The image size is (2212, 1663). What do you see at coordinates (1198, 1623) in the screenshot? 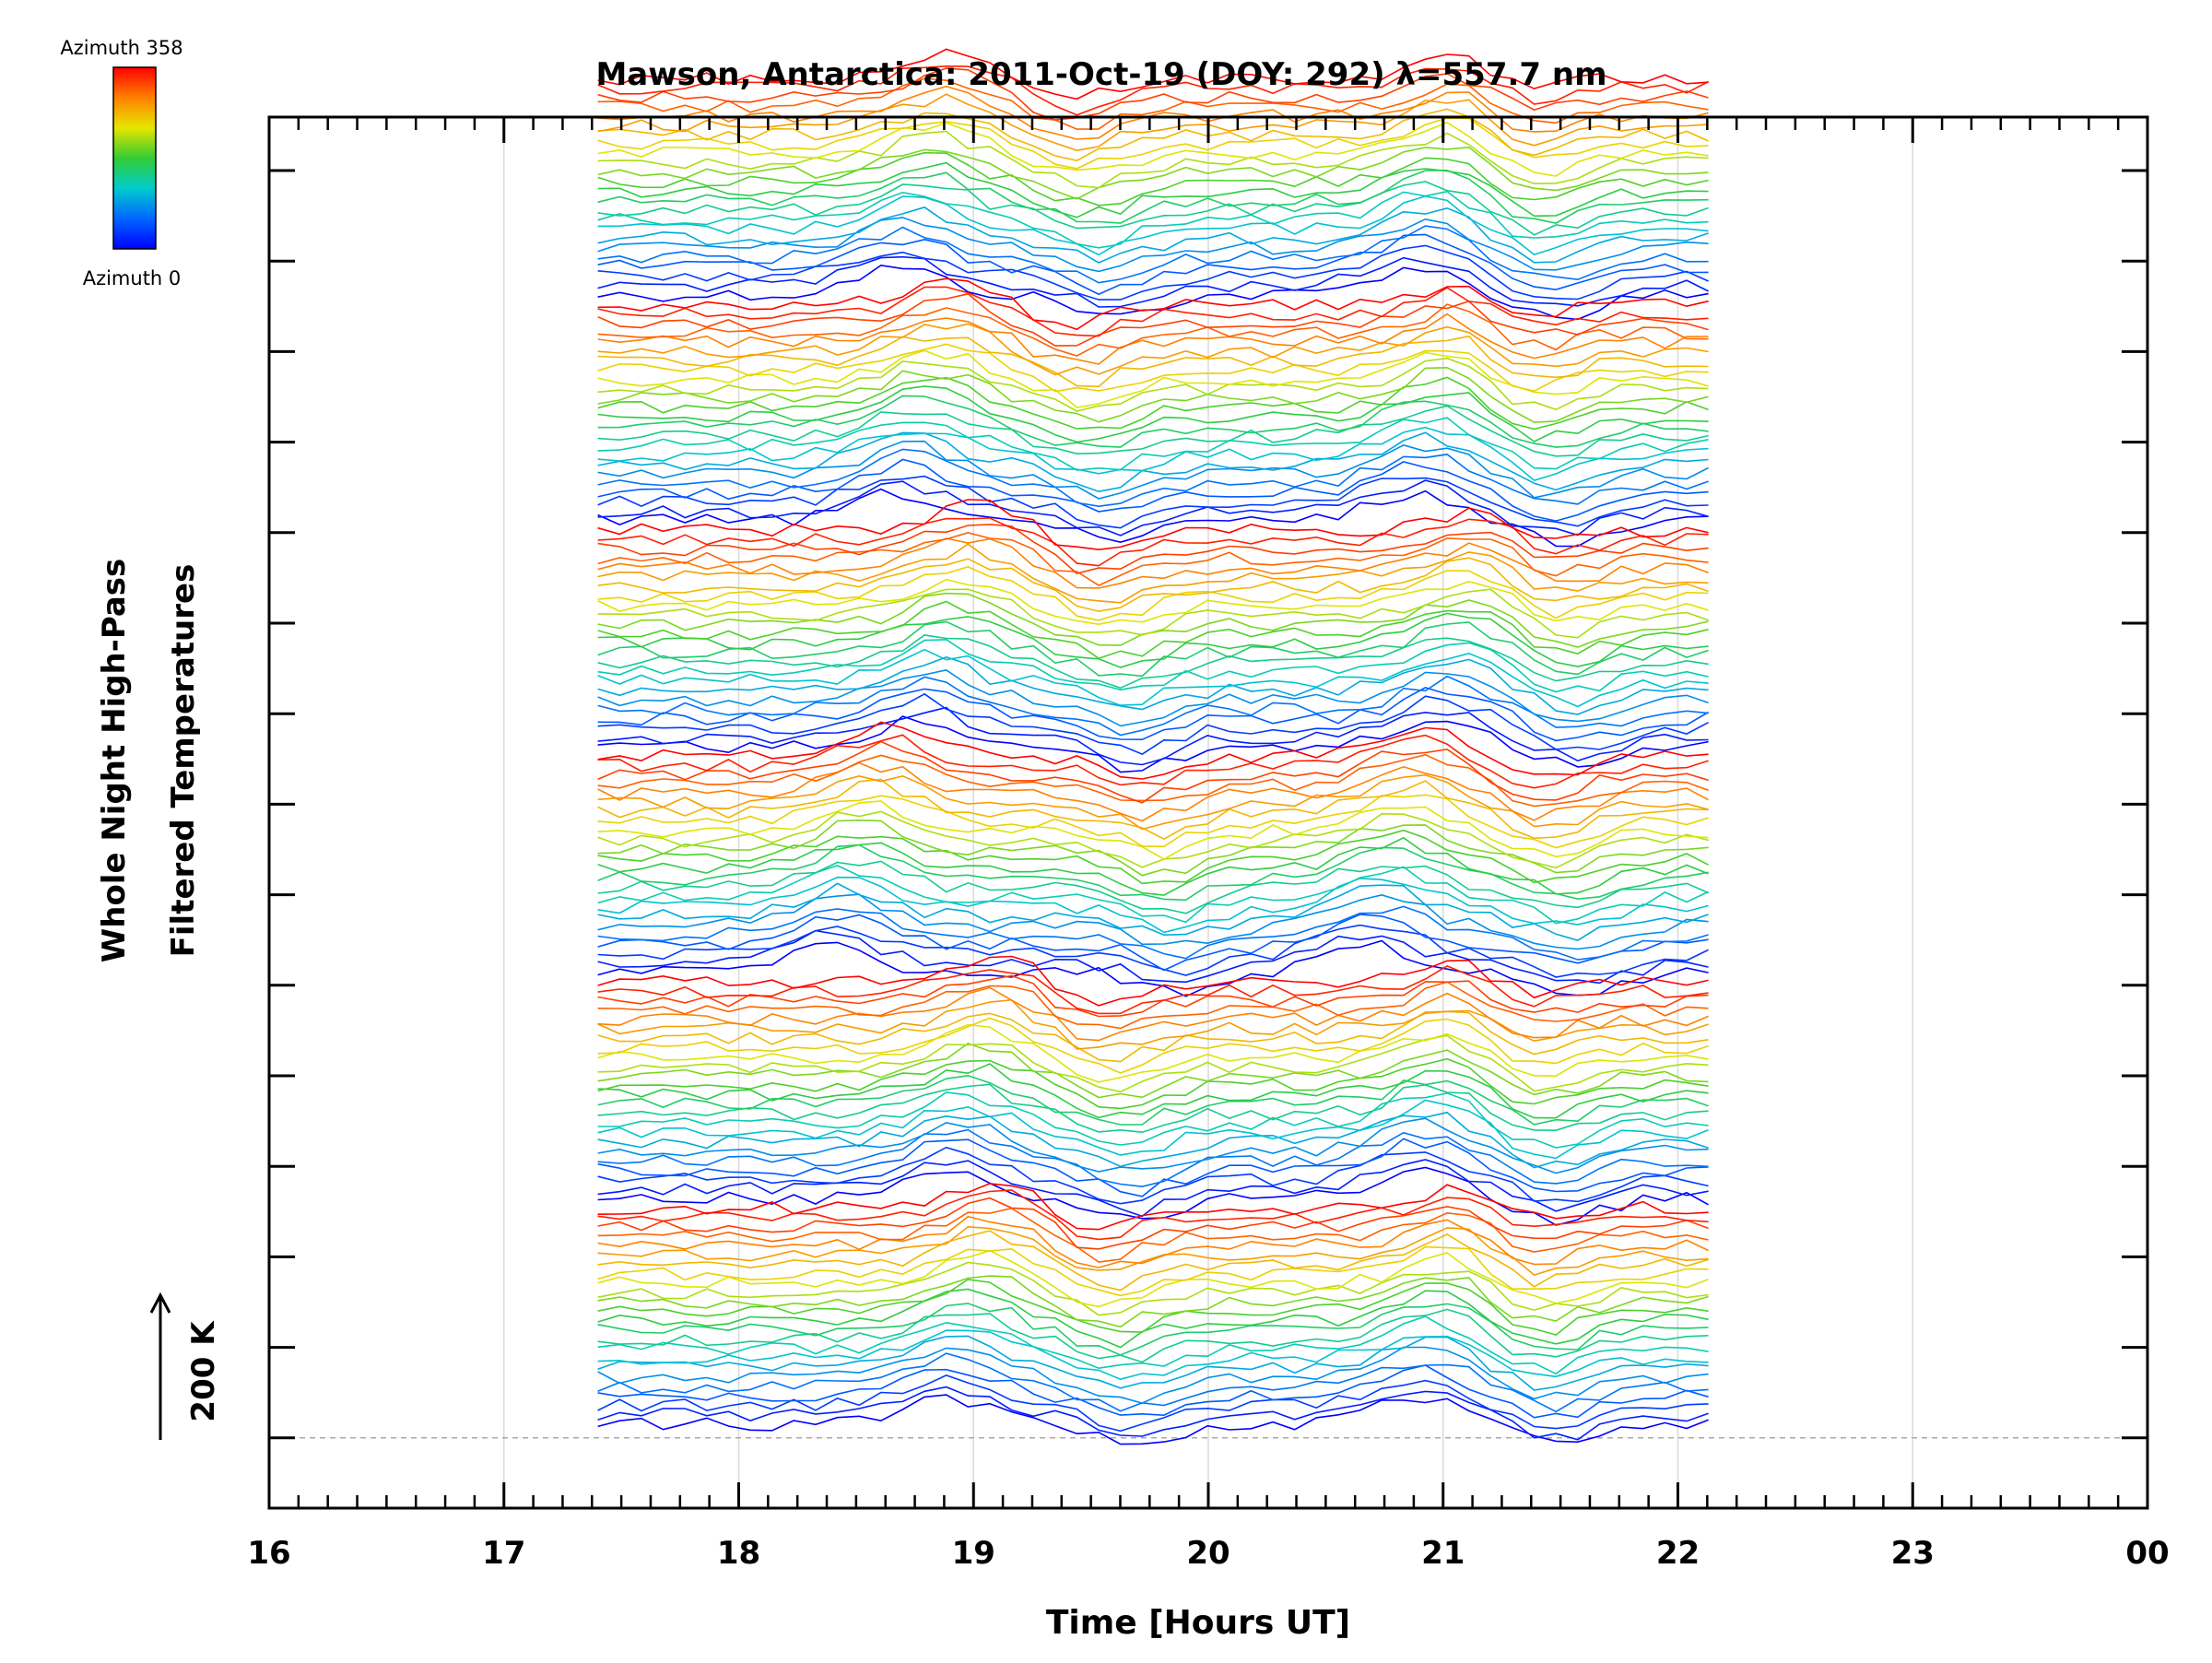
I see `x-axis-label: Time [Hours UT]` at bounding box center [1198, 1623].